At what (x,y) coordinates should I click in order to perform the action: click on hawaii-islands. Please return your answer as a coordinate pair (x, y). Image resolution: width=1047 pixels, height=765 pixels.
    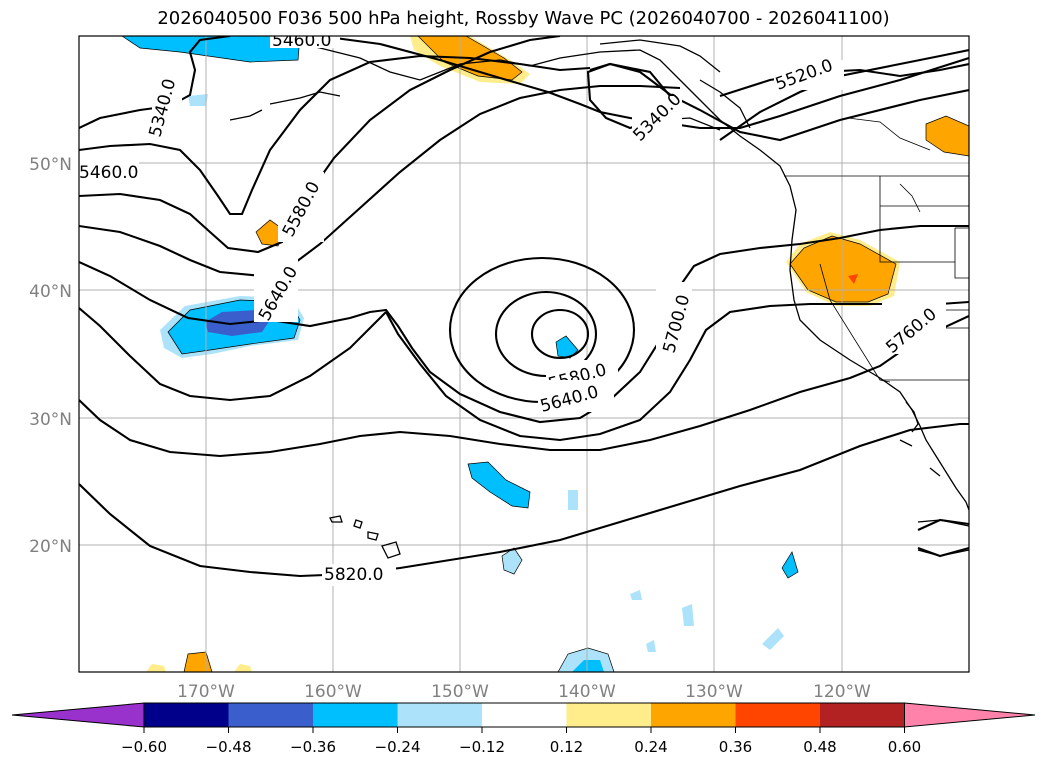
    Looking at the image, I should click on (365, 537).